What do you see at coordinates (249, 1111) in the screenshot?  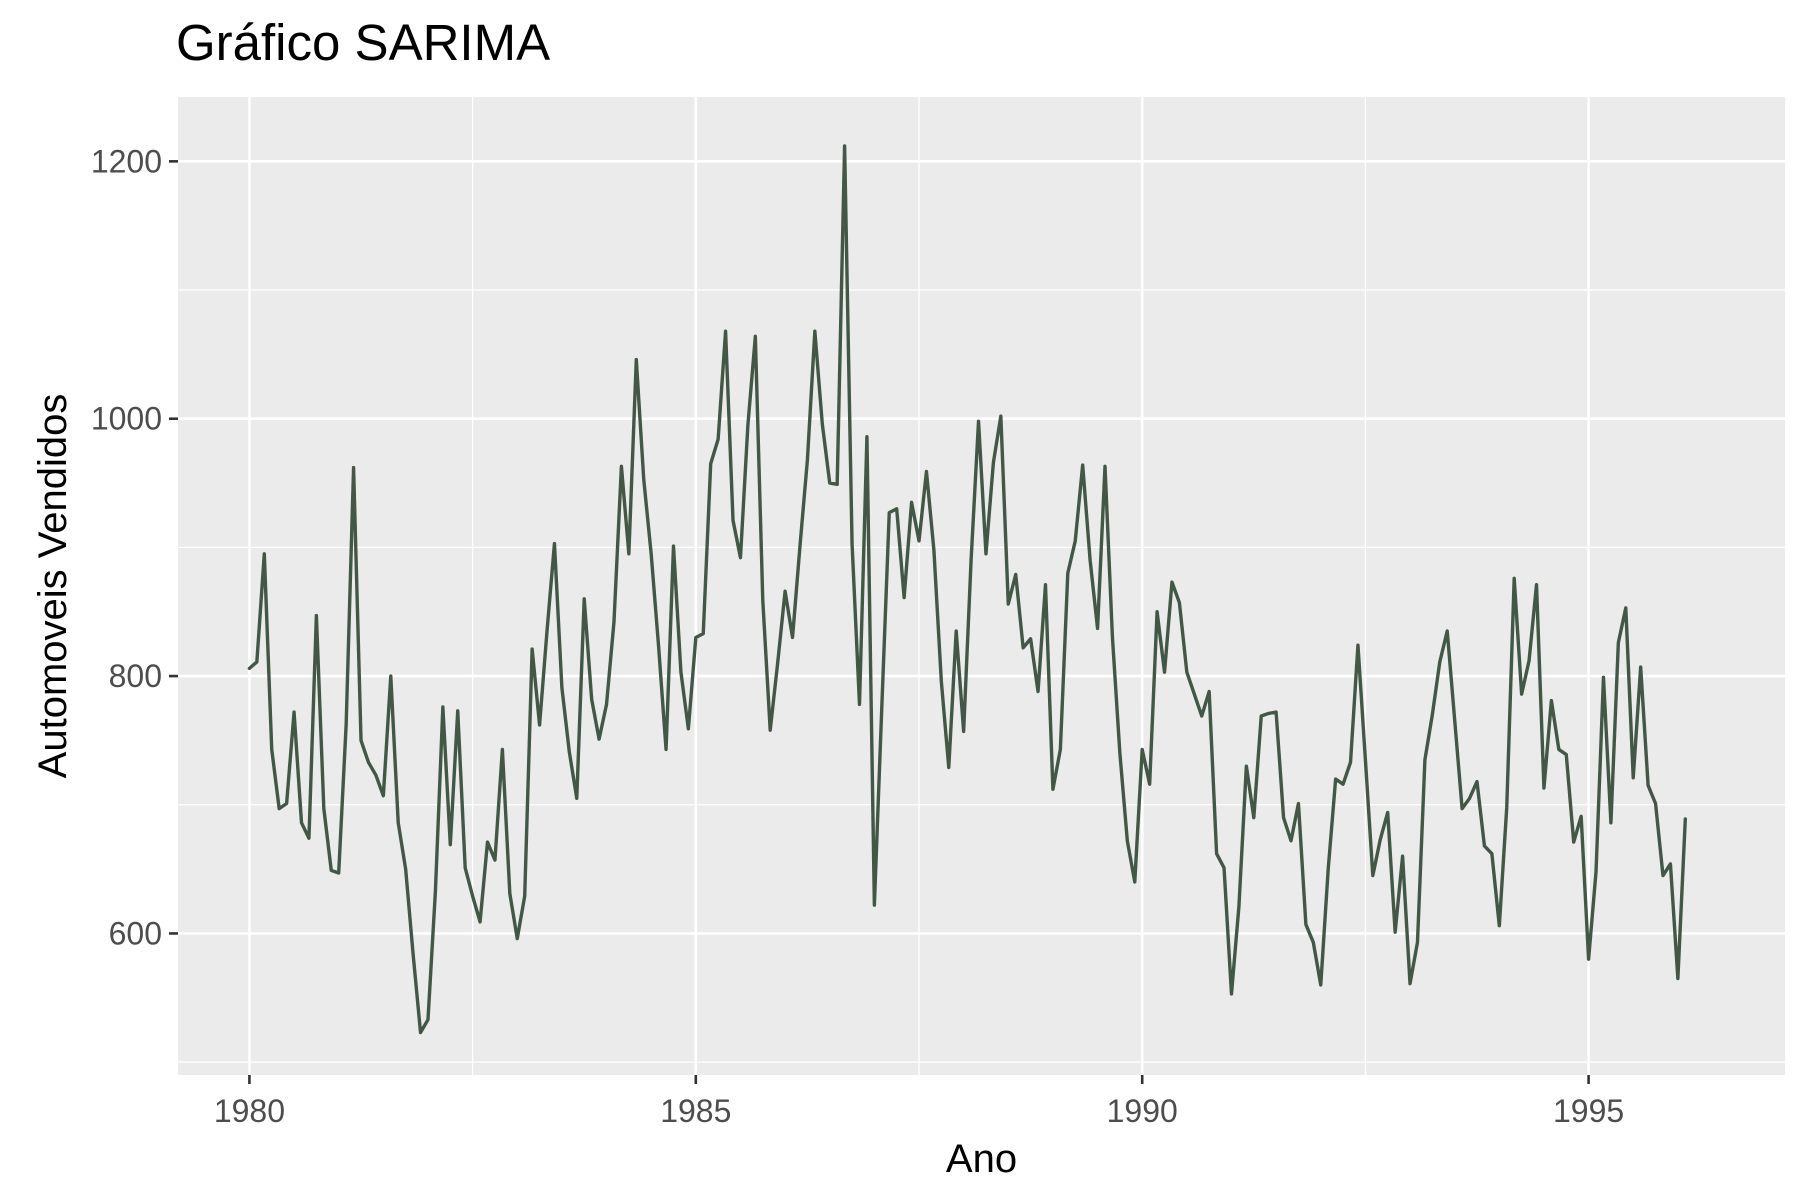 I see `x-tick-label: 1980` at bounding box center [249, 1111].